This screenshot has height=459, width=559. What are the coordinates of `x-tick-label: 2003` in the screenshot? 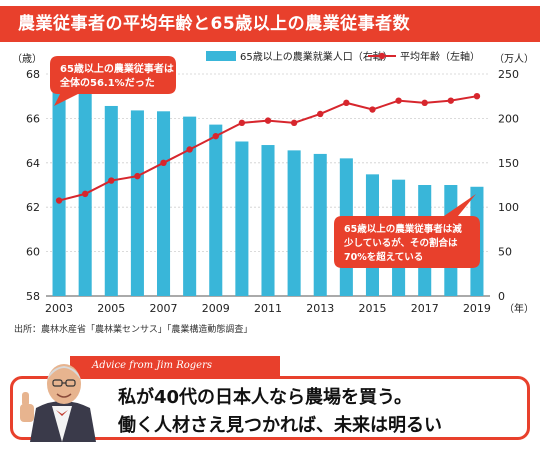 It's located at (59, 308).